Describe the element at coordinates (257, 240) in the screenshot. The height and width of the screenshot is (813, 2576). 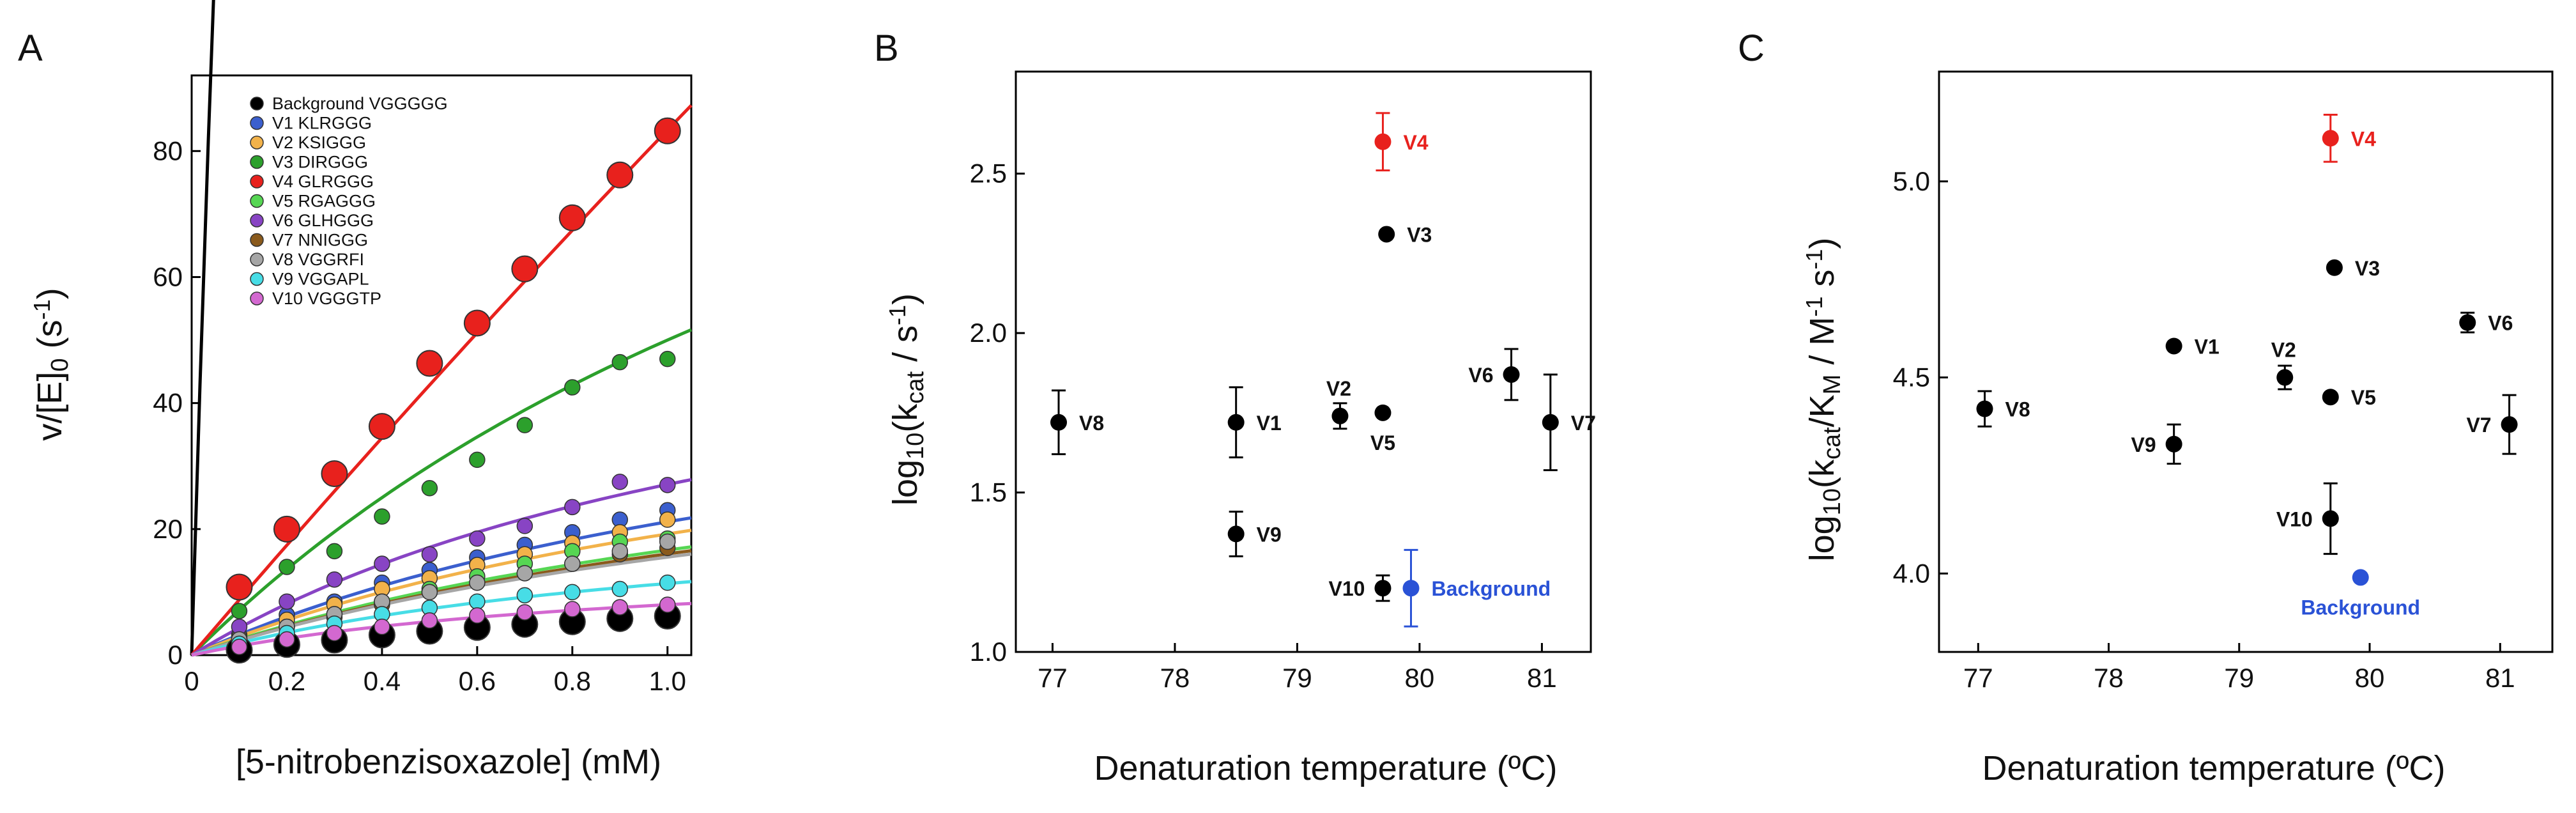
I see `legend-marker-v7-nniggg` at that location.